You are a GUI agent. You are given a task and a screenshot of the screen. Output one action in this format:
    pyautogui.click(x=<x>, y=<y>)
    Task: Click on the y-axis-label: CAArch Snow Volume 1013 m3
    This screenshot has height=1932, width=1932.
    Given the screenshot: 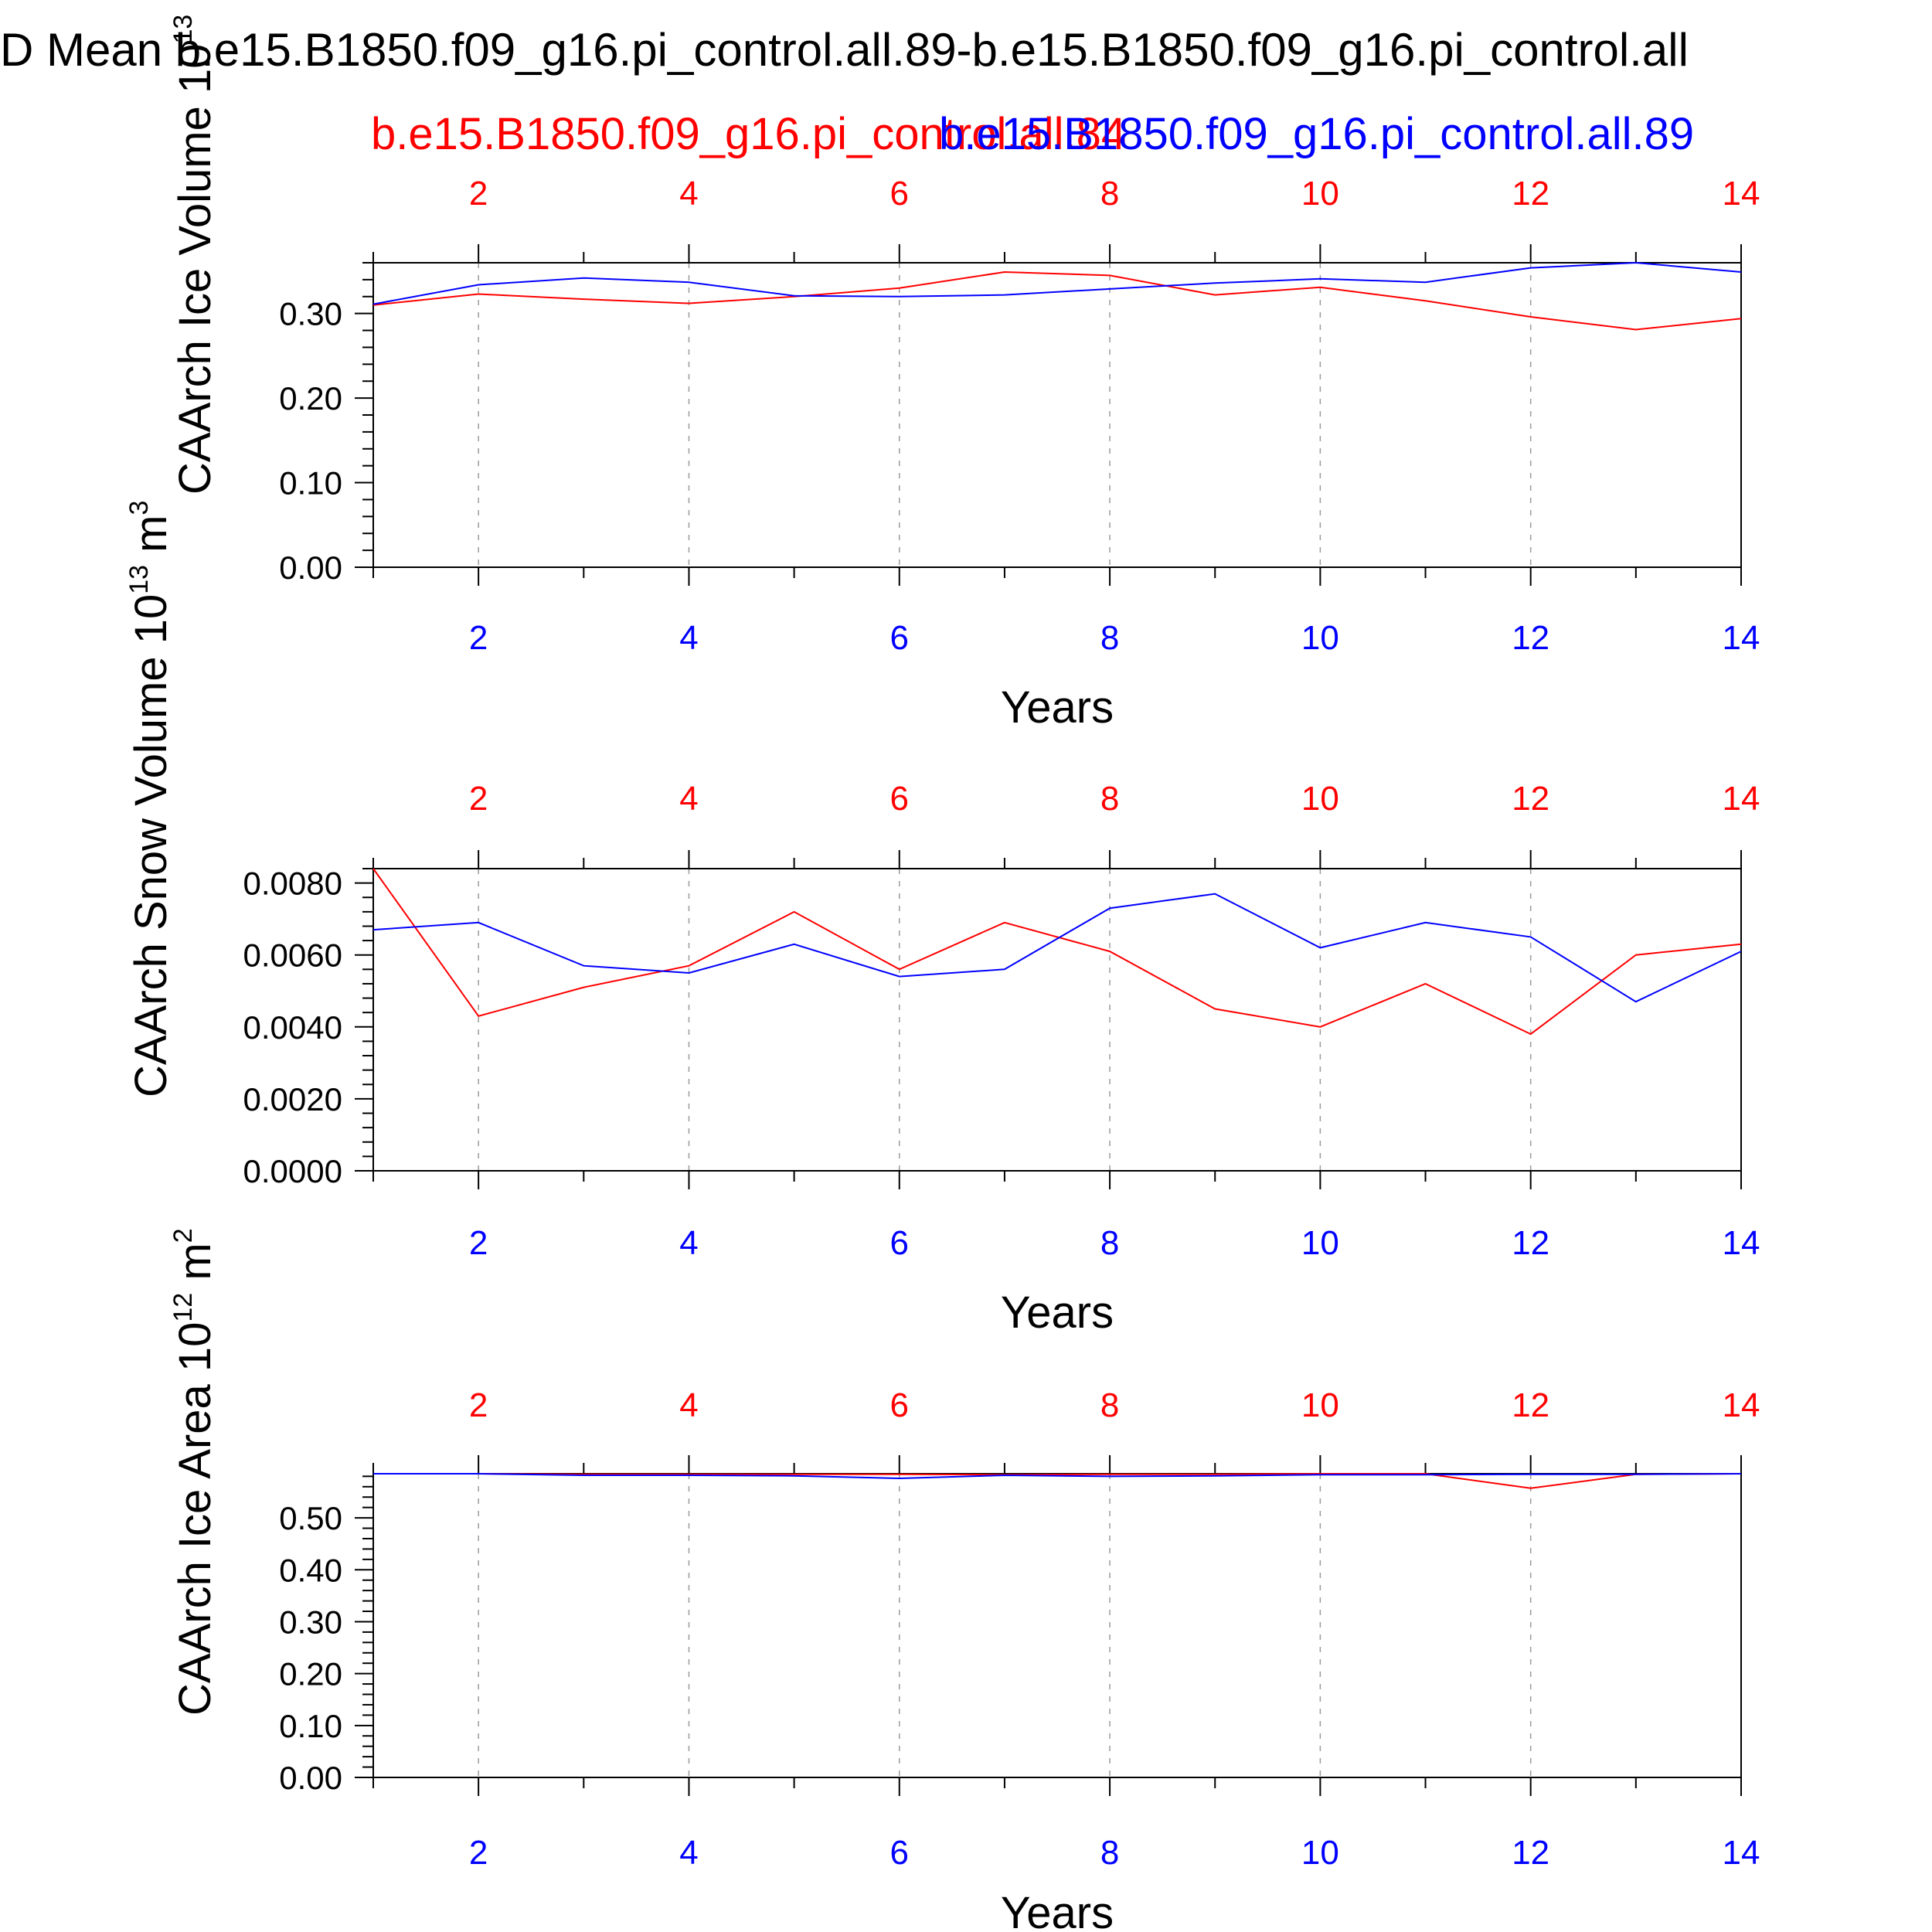 What is the action you would take?
    pyautogui.click(x=150, y=799)
    